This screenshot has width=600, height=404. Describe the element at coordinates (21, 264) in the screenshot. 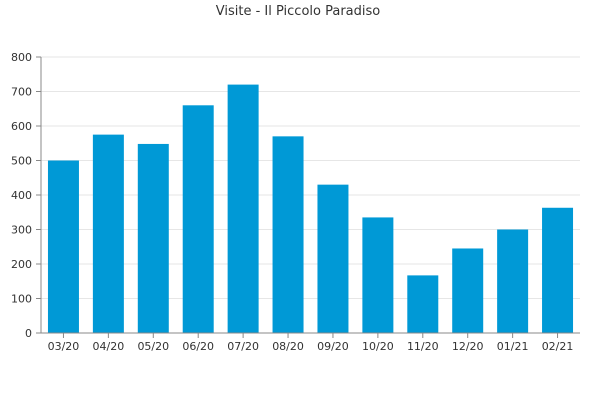

I see `y-tick-label: 200` at that location.